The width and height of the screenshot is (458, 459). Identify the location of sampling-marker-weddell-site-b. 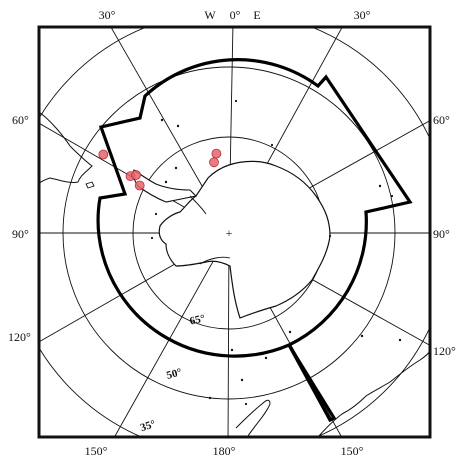
(214, 162).